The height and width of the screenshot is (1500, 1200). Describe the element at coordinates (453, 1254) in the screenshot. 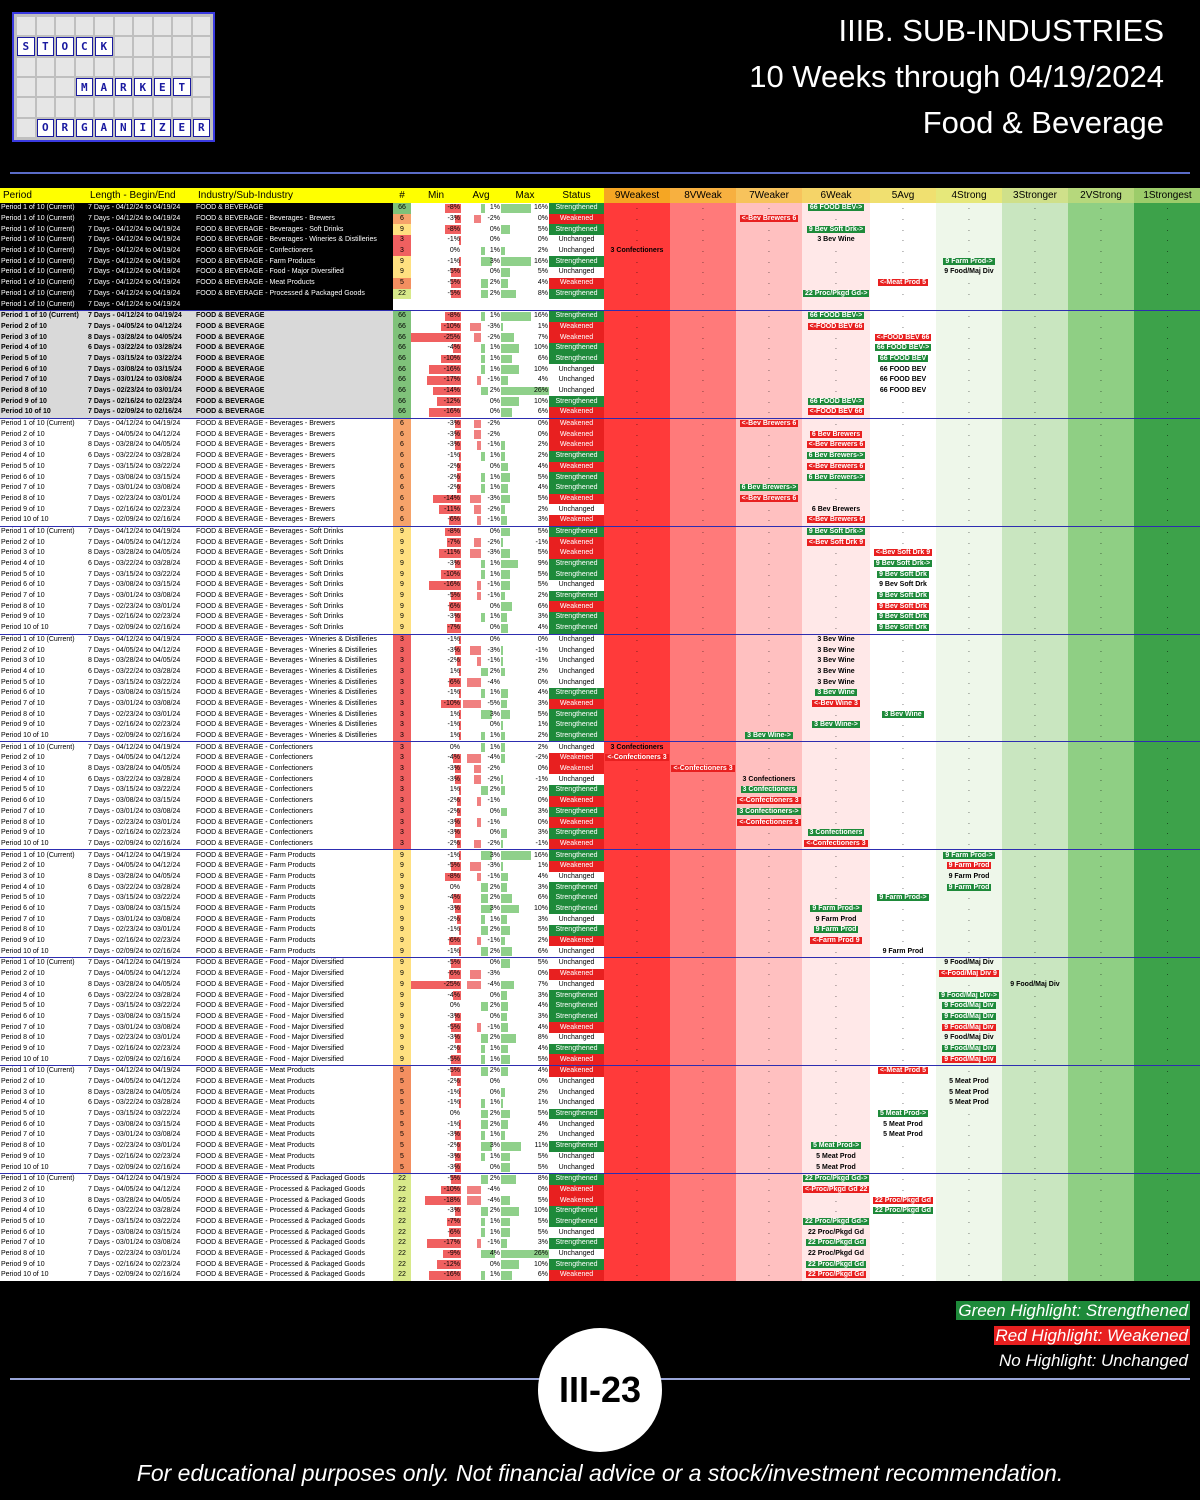

I see `min-value: -9%` at that location.